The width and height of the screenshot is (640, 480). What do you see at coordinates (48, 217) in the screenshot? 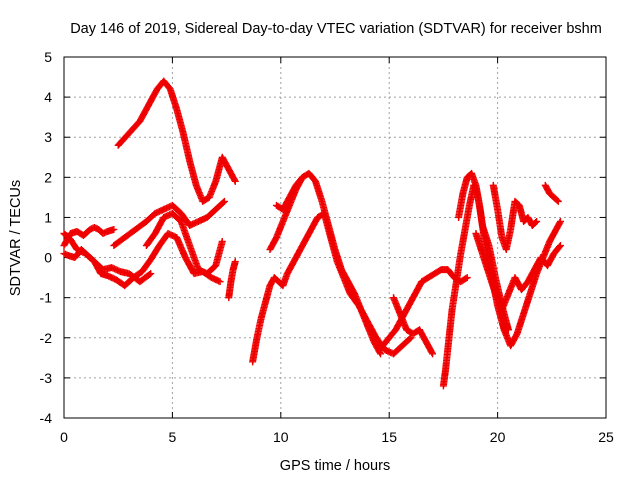
I see `y-tick-label: 1` at bounding box center [48, 217].